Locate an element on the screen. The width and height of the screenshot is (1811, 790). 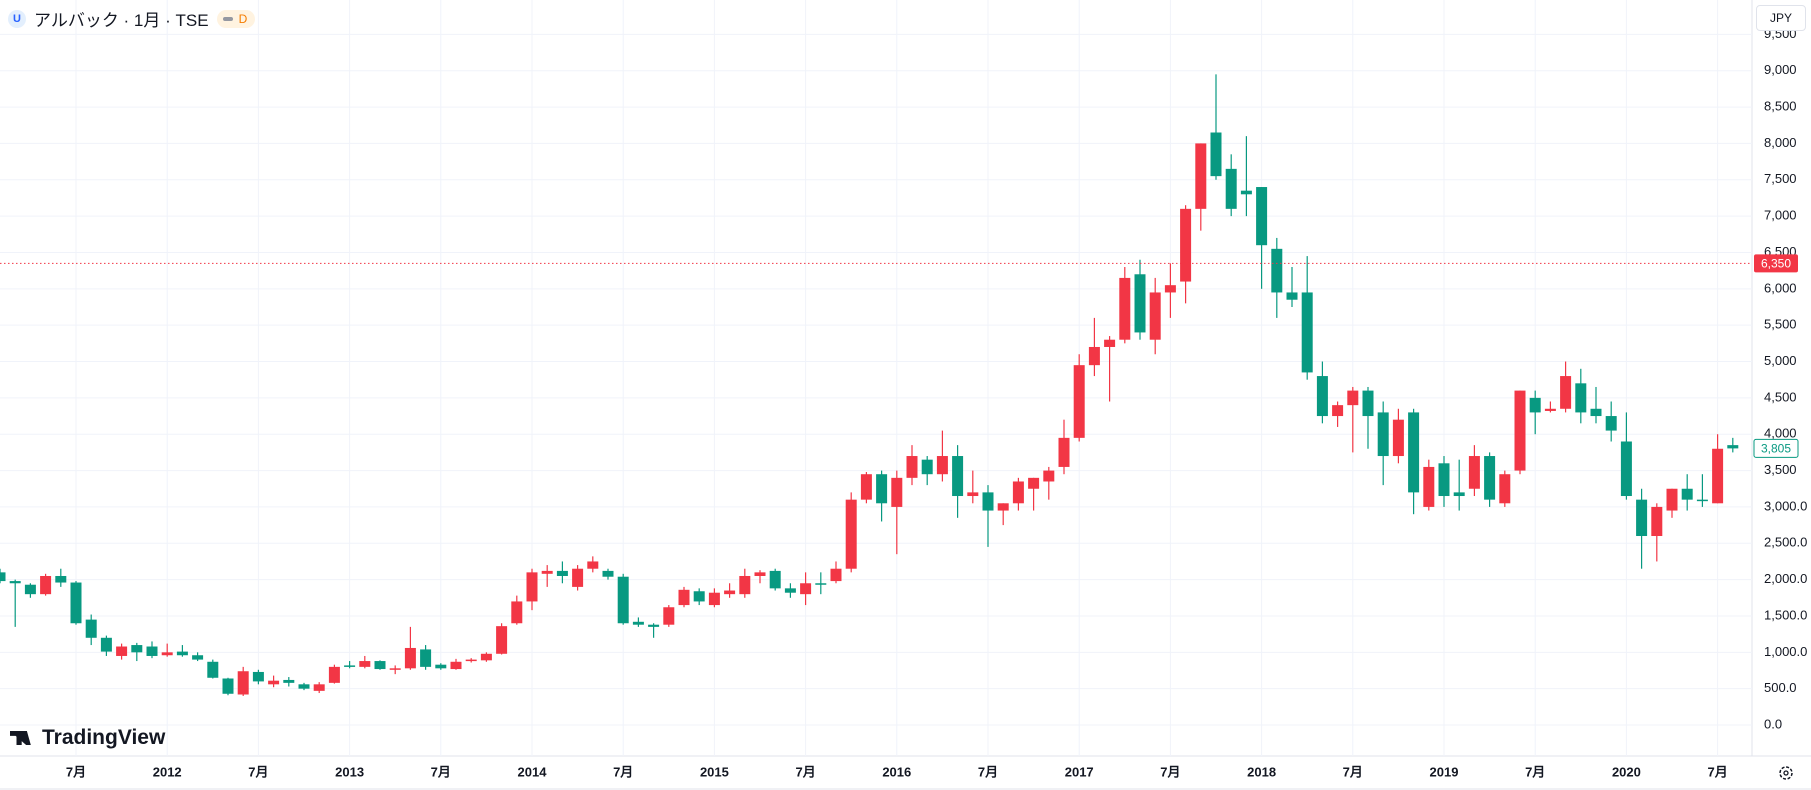
y-tick-label: 4,500 is located at coordinates (1780, 396).